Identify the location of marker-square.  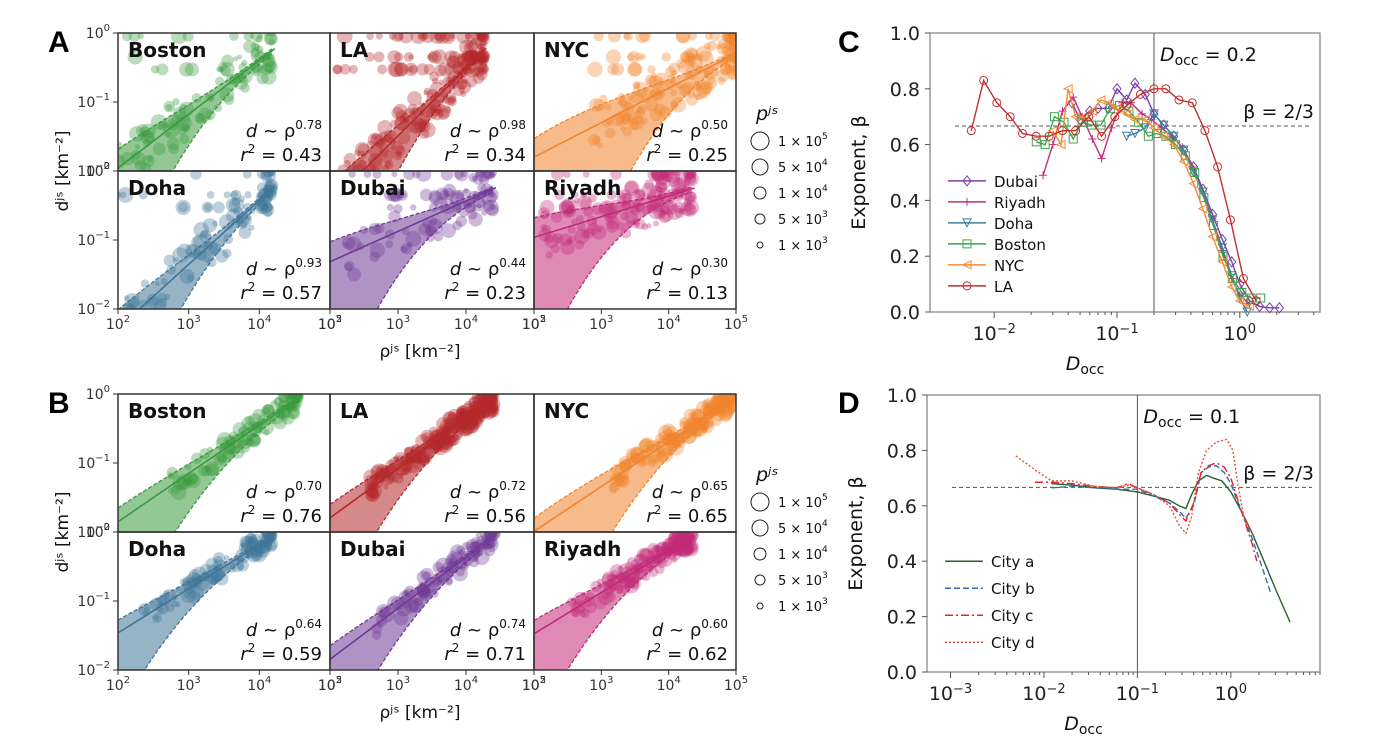
(1242, 292).